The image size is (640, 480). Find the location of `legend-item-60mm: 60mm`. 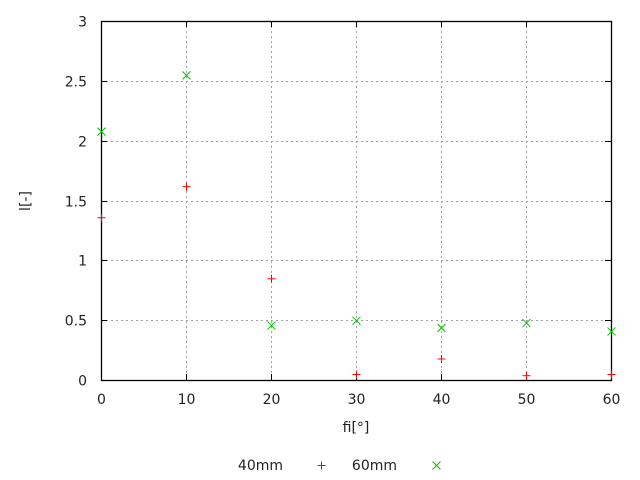

legend-item-60mm: 60mm is located at coordinates (396, 466).